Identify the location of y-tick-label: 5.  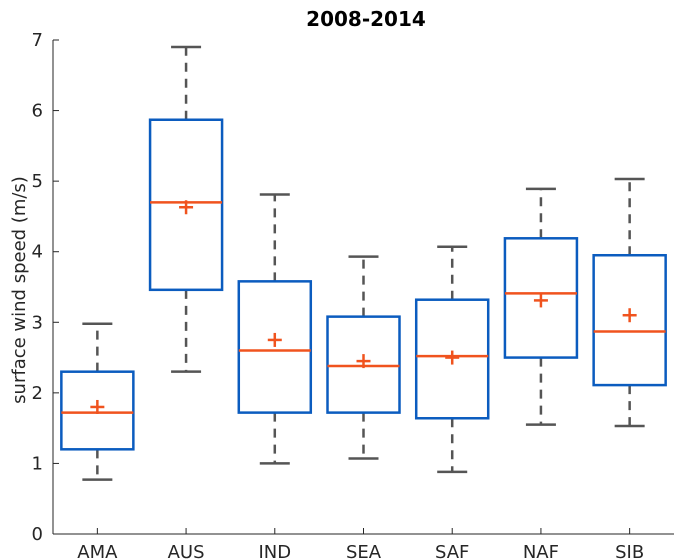
(37, 181).